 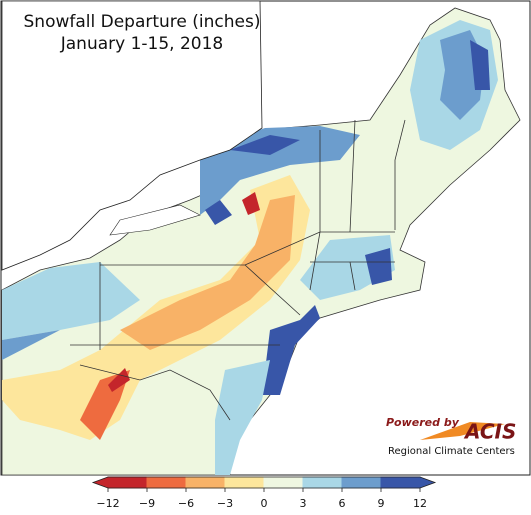 I want to click on colorbar-tick-label: −3, so click(x=225, y=503).